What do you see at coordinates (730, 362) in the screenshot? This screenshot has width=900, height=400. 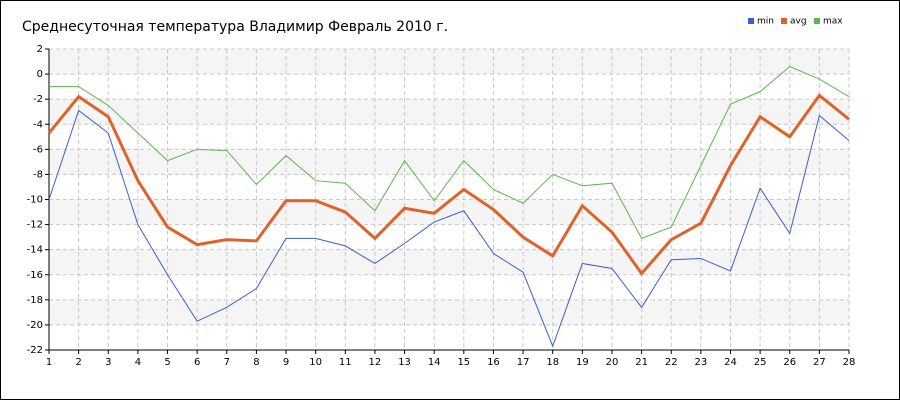 I see `x-tick-label: 24` at bounding box center [730, 362].